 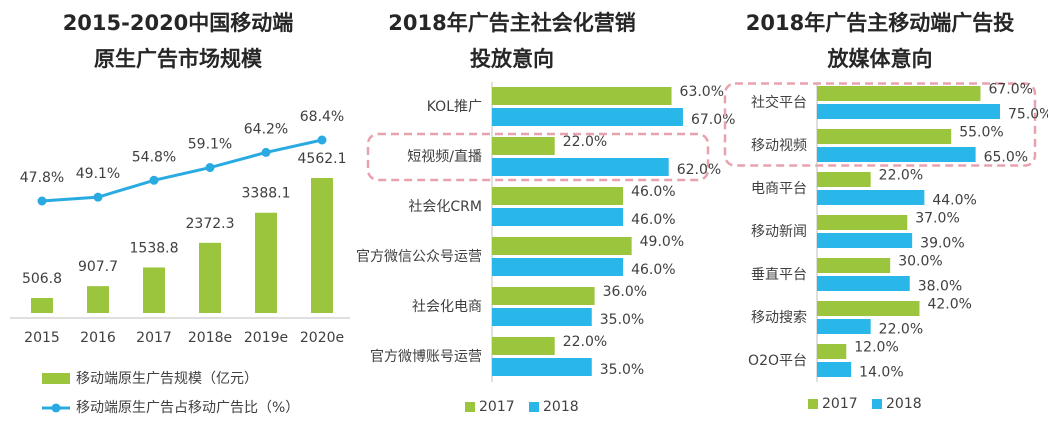 I want to click on bar-value-label: 4562.1, so click(x=322, y=159).